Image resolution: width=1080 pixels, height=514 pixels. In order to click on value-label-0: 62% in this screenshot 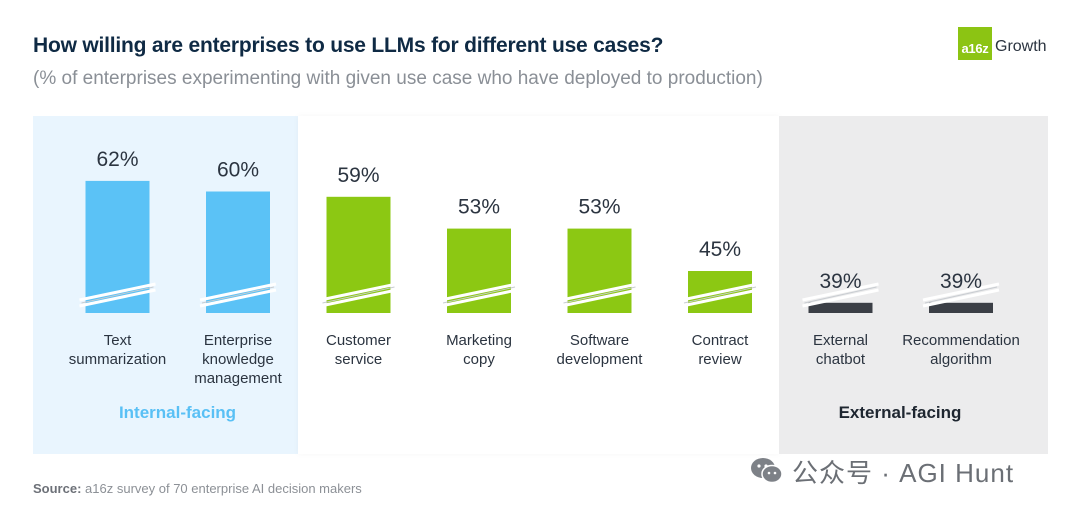, I will do `click(117, 159)`.